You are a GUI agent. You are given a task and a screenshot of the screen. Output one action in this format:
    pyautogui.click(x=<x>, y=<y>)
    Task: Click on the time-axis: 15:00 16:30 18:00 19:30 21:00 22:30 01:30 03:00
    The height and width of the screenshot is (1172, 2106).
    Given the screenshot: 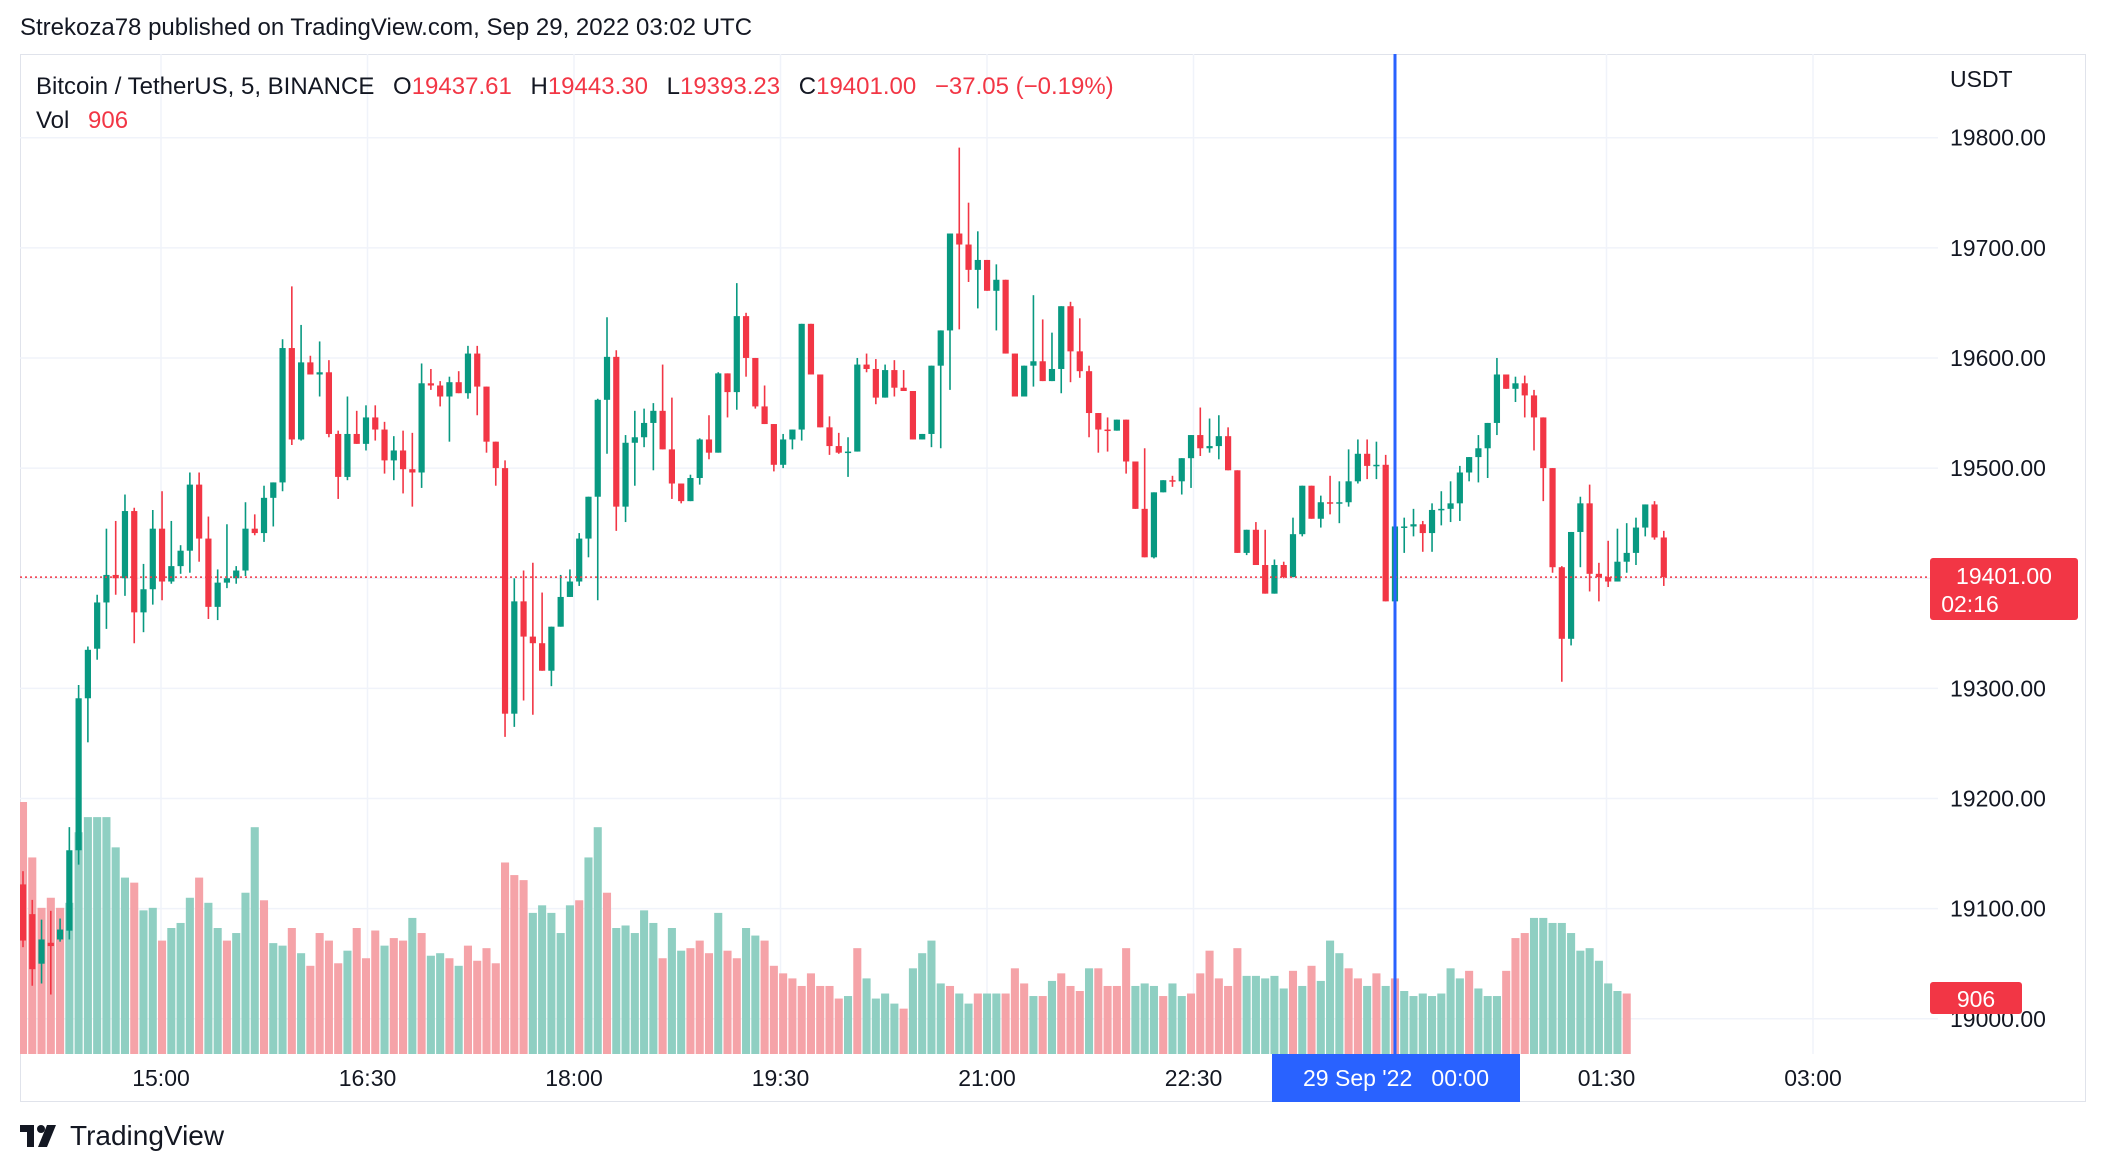 What is the action you would take?
    pyautogui.click(x=987, y=1078)
    